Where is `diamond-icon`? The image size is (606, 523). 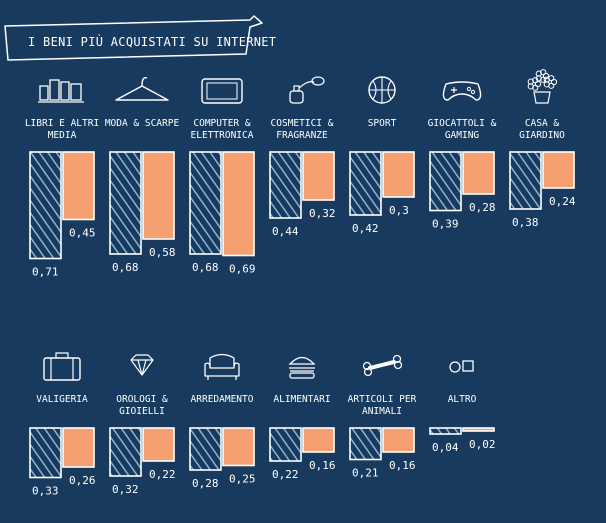
diamond-icon is located at coordinates (142, 365).